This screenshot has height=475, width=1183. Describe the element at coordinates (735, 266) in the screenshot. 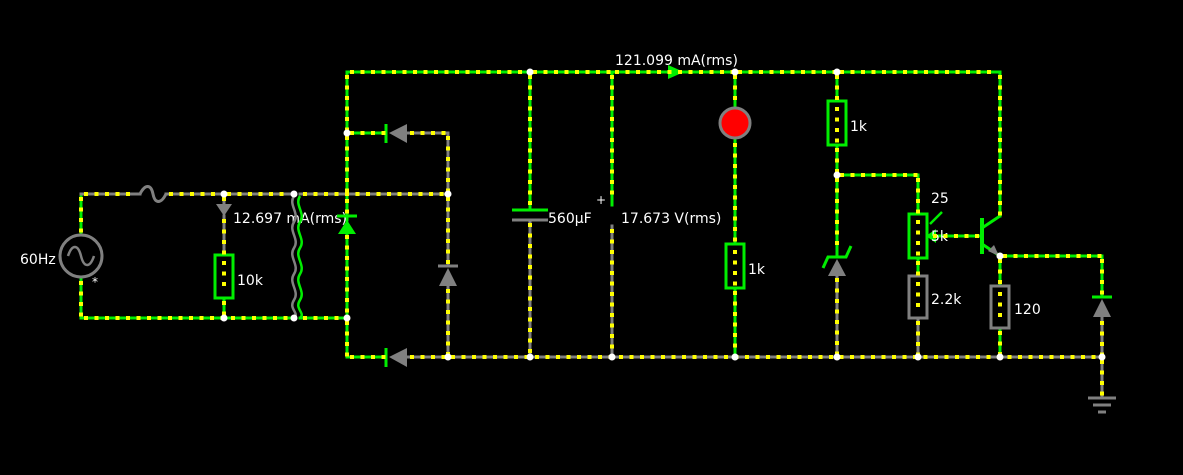

I see `led-resistor` at that location.